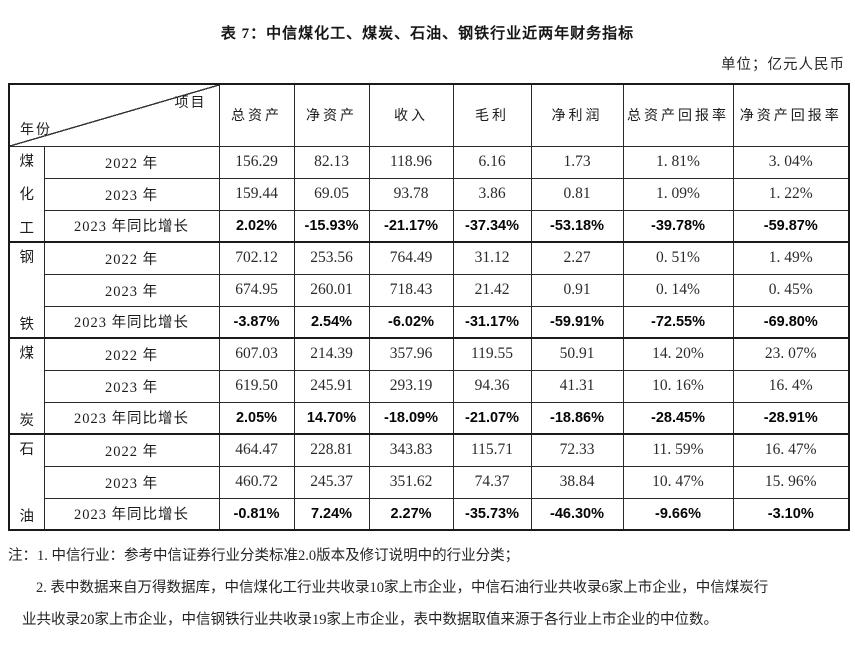 This screenshot has width=855, height=652. Describe the element at coordinates (577, 162) in the screenshot. I see `cell-value: 1.73` at that location.